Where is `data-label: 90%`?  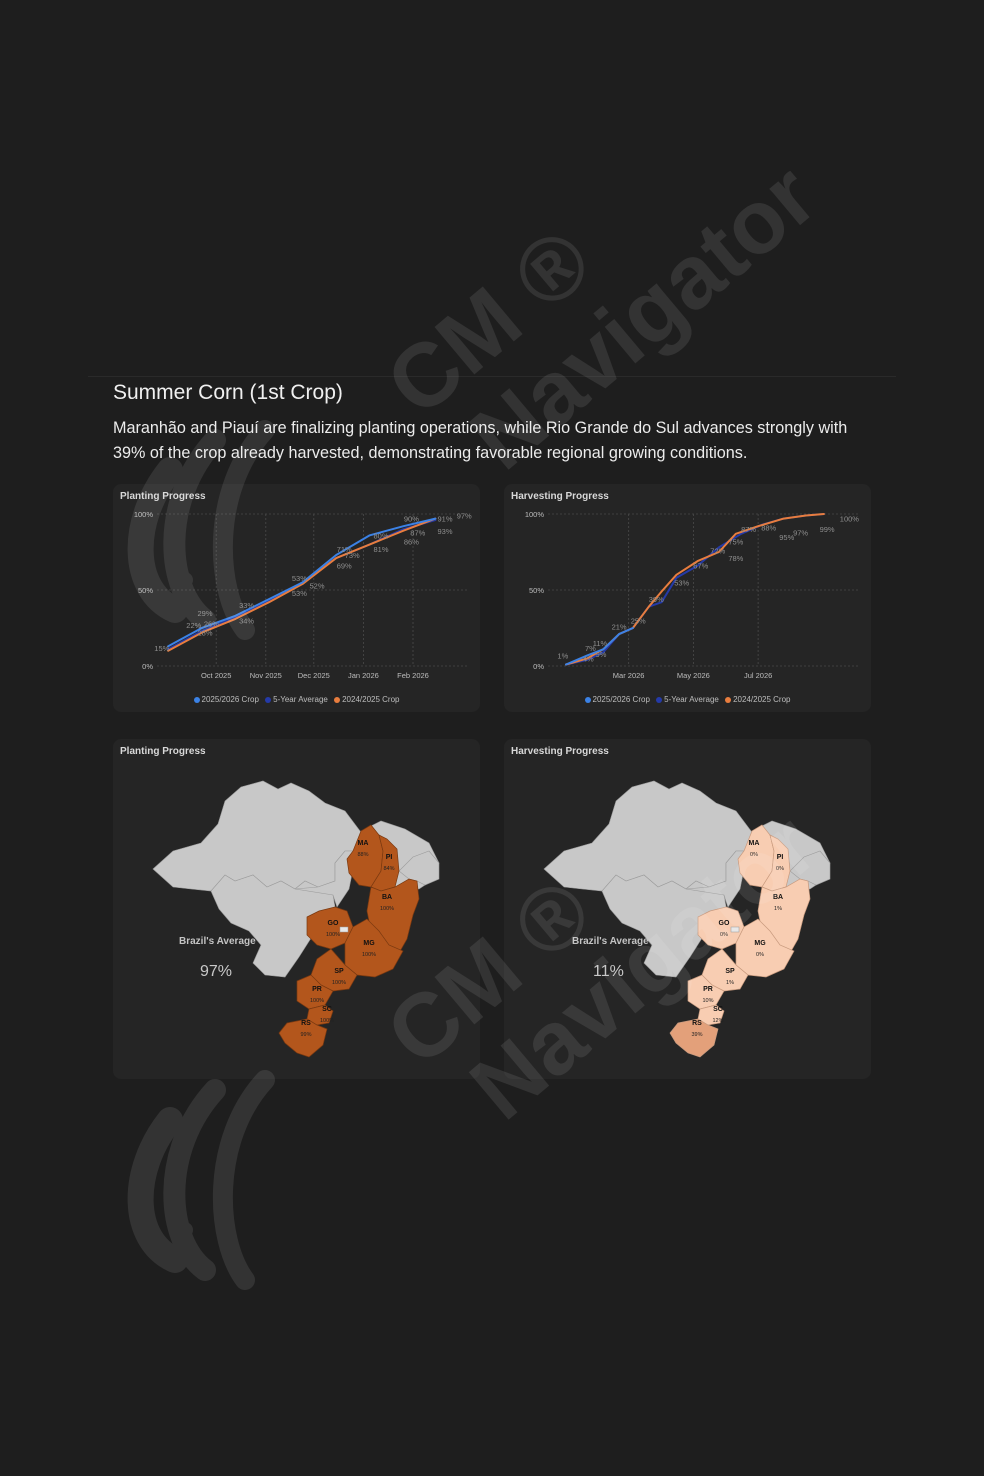 data-label: 90% is located at coordinates (411, 519).